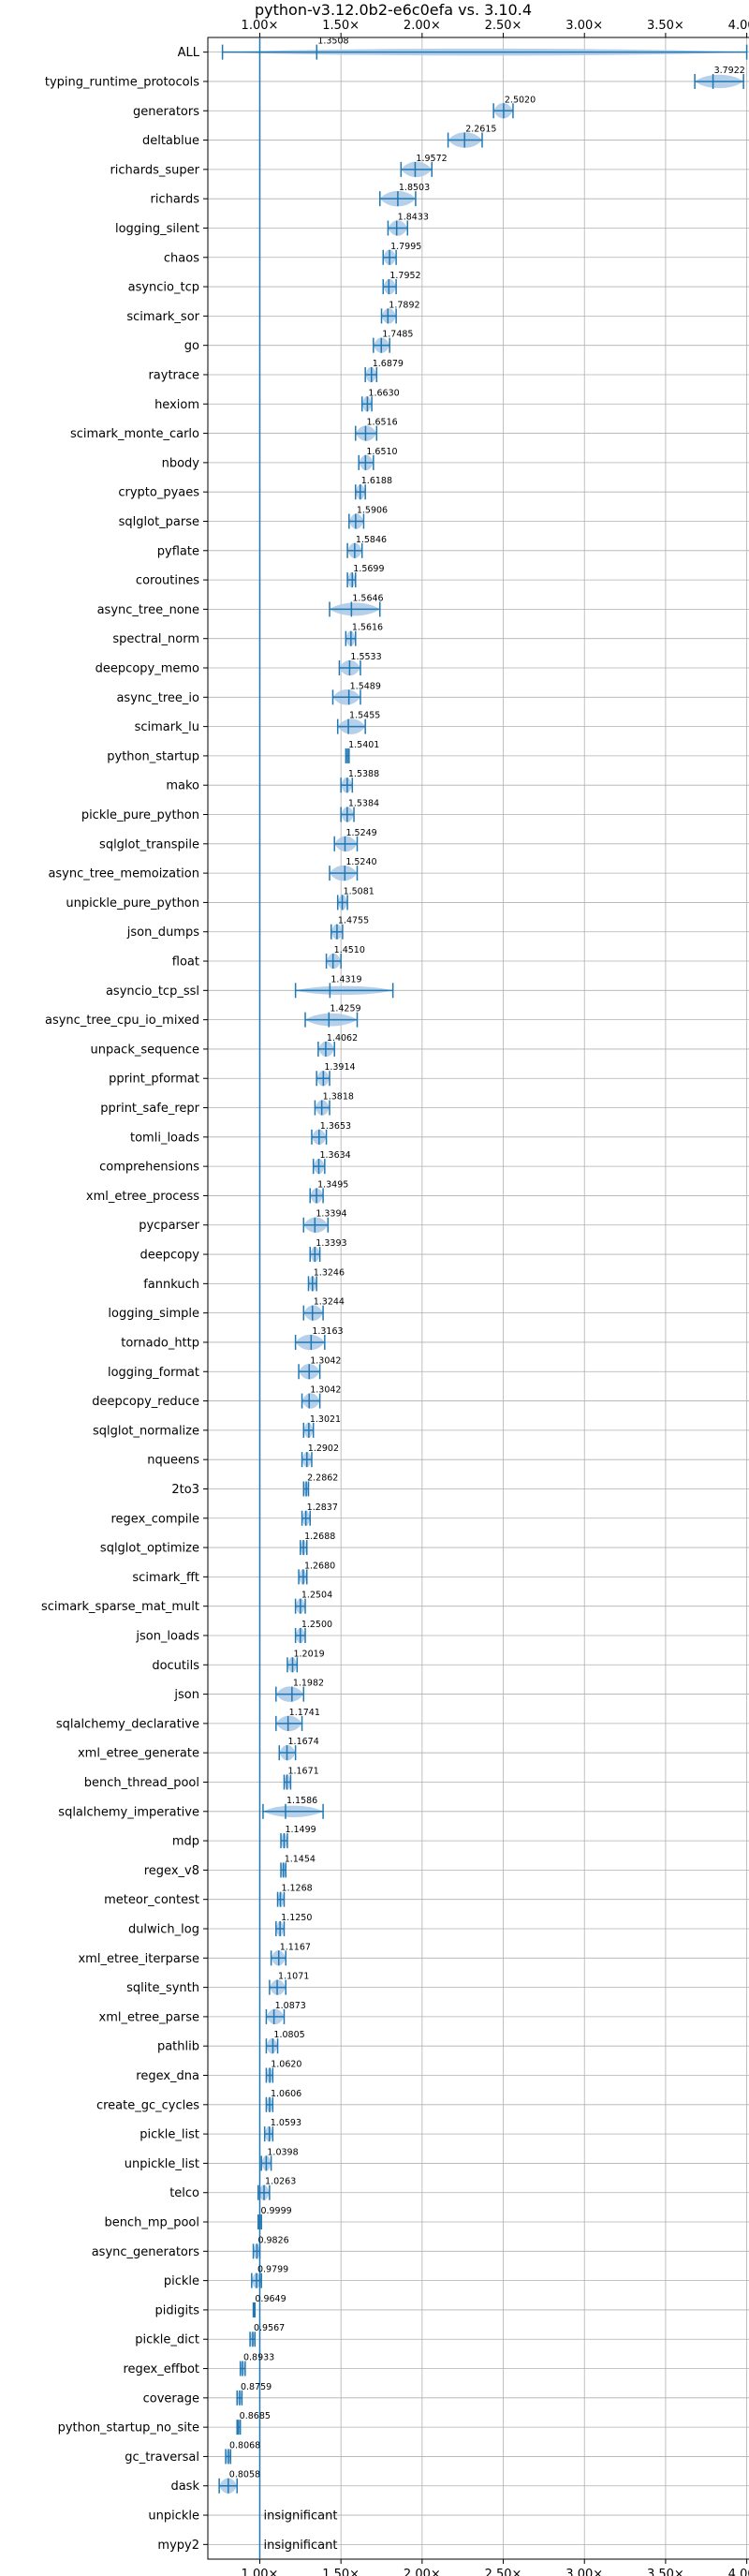  I want to click on benchmark-label: xml_etree_process, so click(142, 1197).